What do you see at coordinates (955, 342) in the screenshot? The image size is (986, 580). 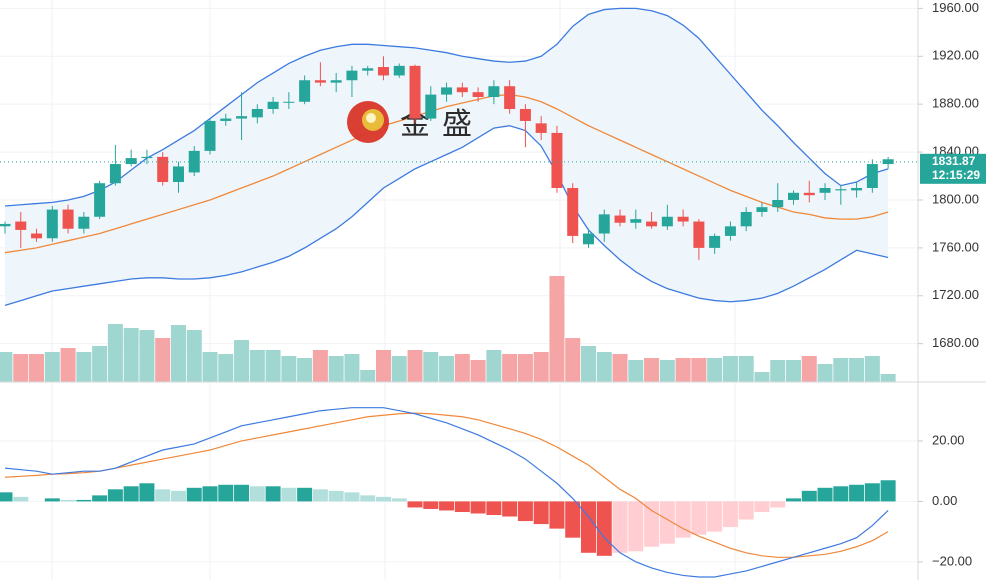 I see `y-tick-label: 1680.00` at bounding box center [955, 342].